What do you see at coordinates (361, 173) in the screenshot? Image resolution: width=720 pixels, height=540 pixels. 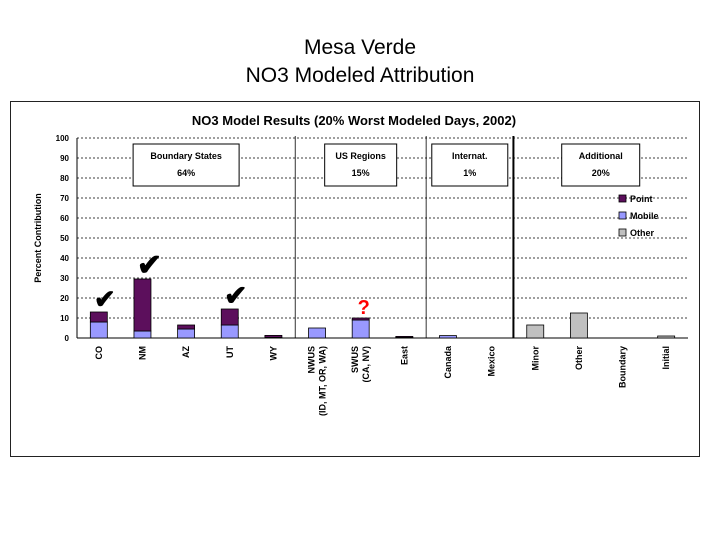 I see `group-box-value: 15%` at bounding box center [361, 173].